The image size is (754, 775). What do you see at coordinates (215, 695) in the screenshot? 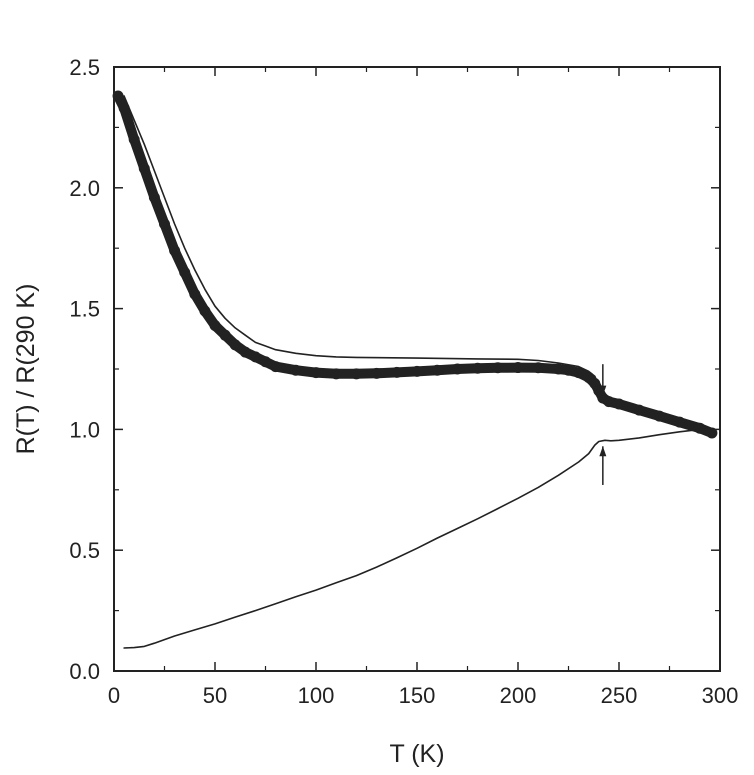
I see `x-tick-label: 50` at bounding box center [215, 695].